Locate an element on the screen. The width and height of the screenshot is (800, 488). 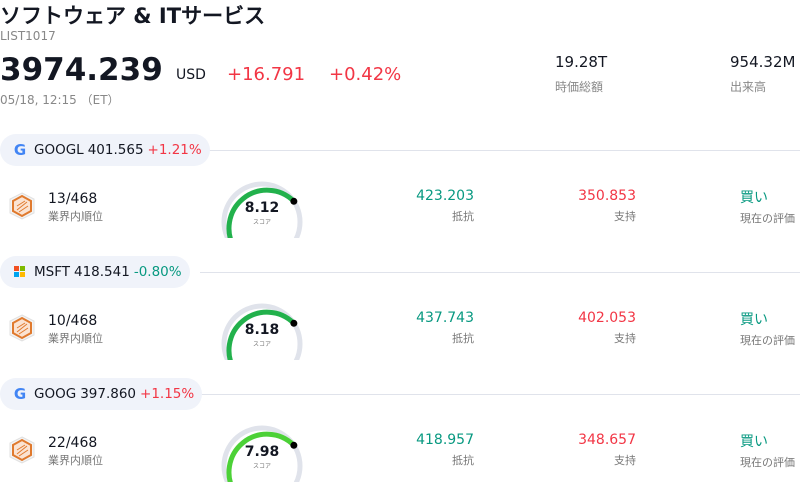
pill-change: +1.21% is located at coordinates (174, 150).